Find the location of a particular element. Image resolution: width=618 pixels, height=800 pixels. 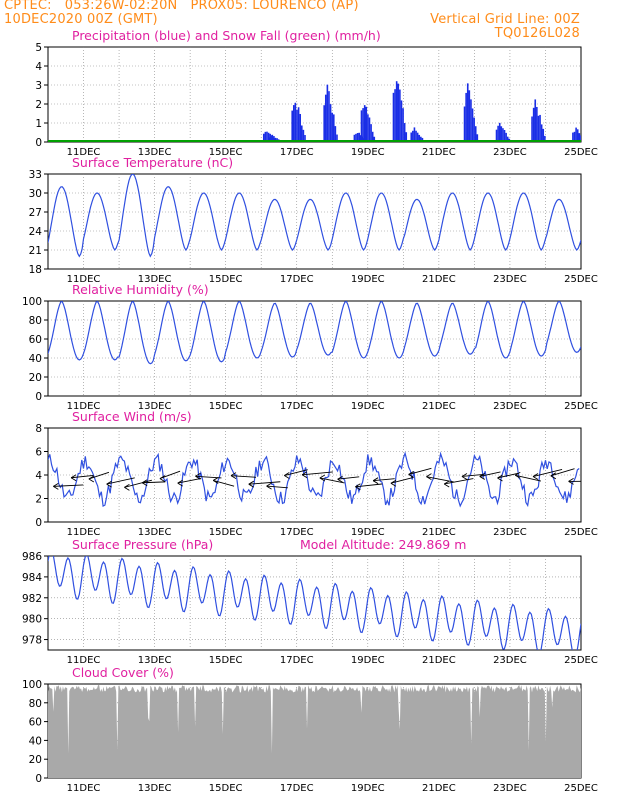

y-tick-label: 60 is located at coordinates (35, 340).